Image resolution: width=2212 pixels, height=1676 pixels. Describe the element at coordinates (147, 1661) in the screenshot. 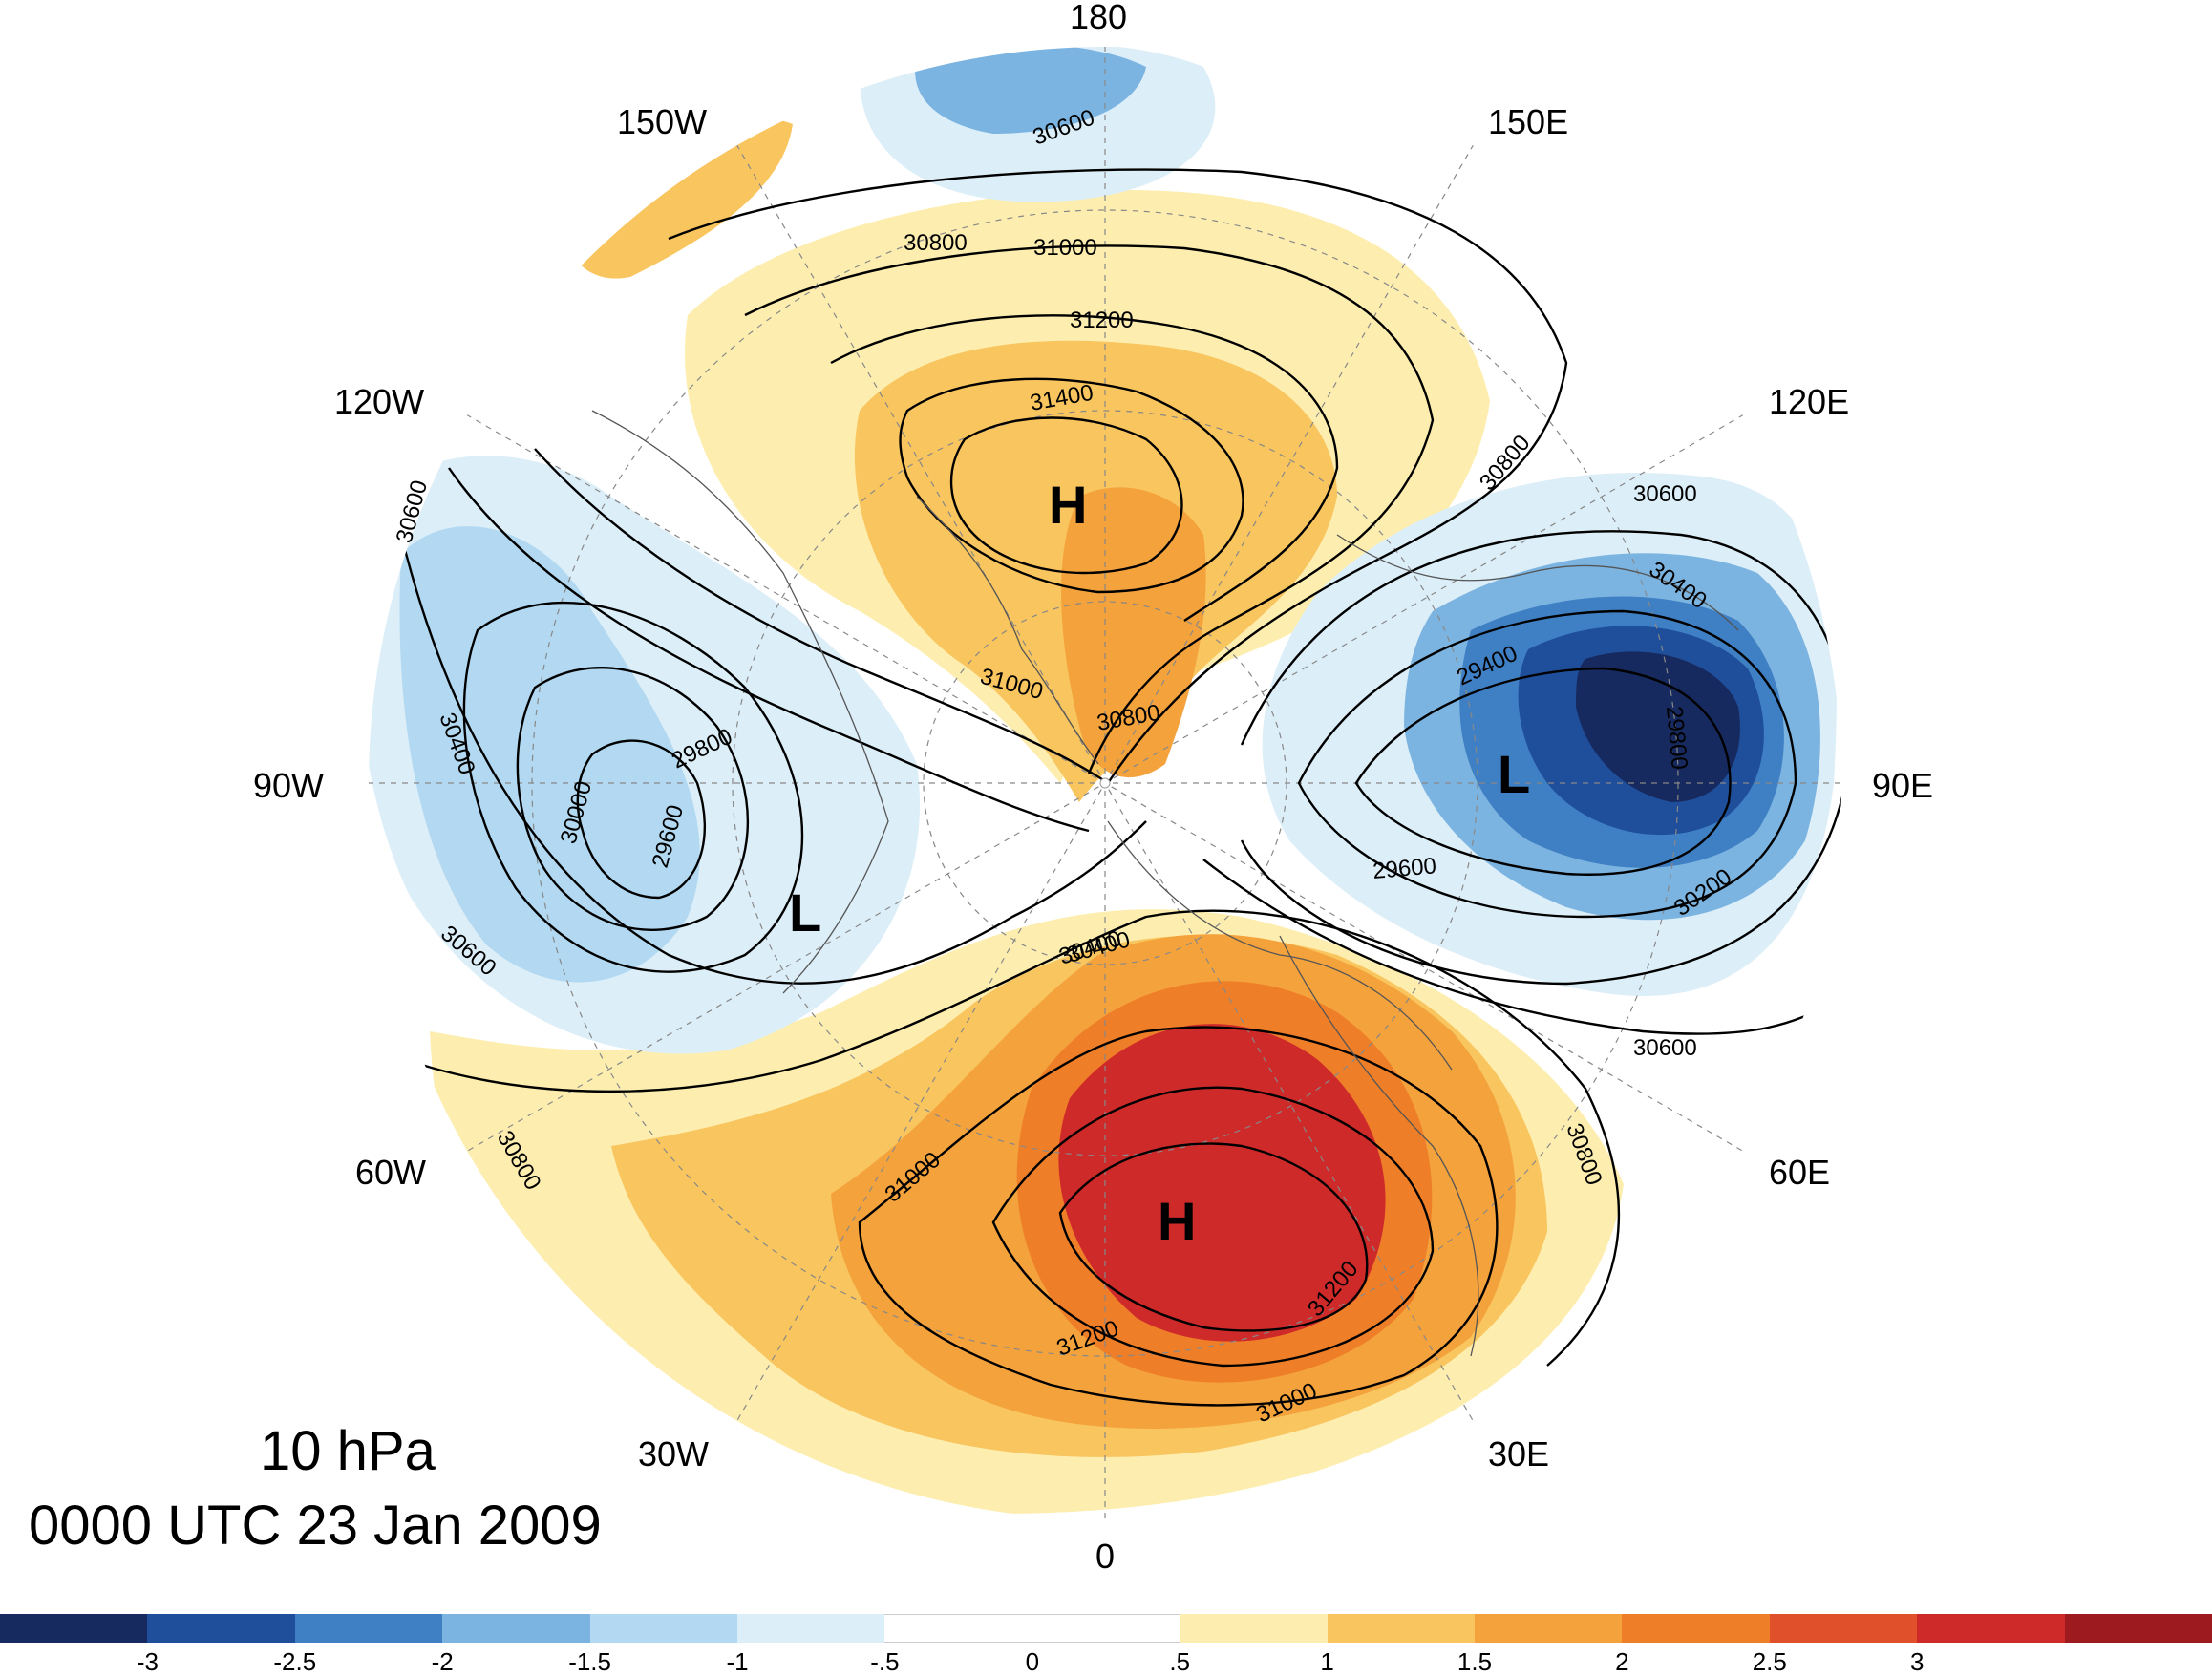

I see `colorbar-tick-label: -3` at that location.